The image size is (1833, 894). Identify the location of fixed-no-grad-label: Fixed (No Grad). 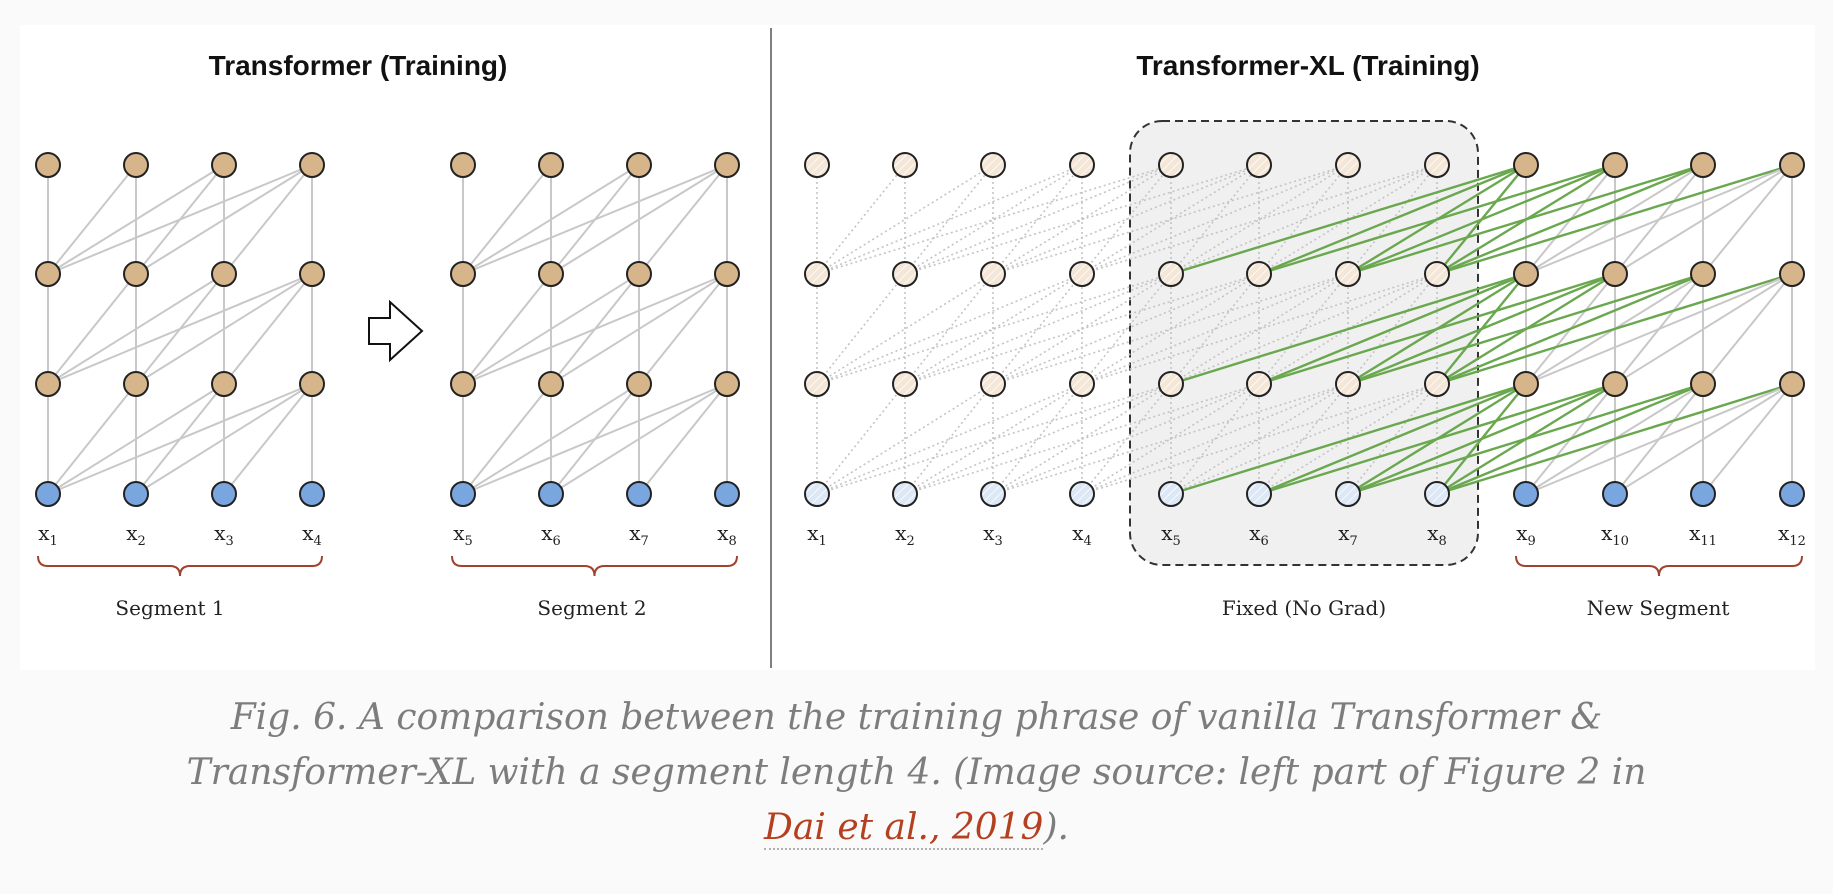
(1304, 608).